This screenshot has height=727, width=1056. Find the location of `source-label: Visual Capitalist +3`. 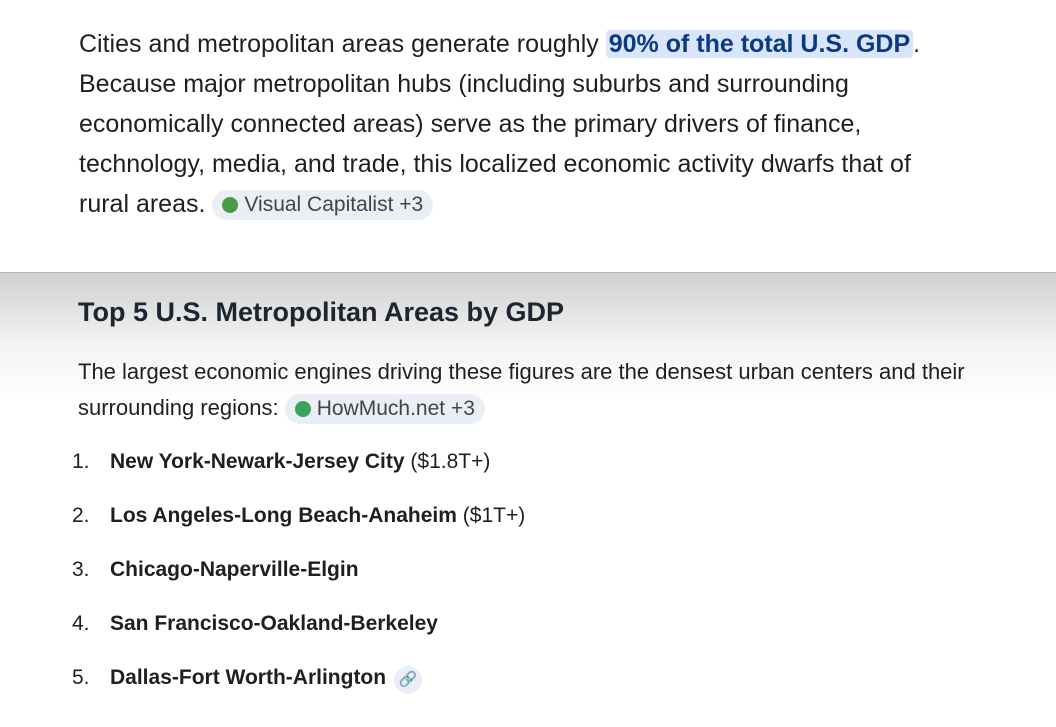

source-label: Visual Capitalist +3 is located at coordinates (334, 205).